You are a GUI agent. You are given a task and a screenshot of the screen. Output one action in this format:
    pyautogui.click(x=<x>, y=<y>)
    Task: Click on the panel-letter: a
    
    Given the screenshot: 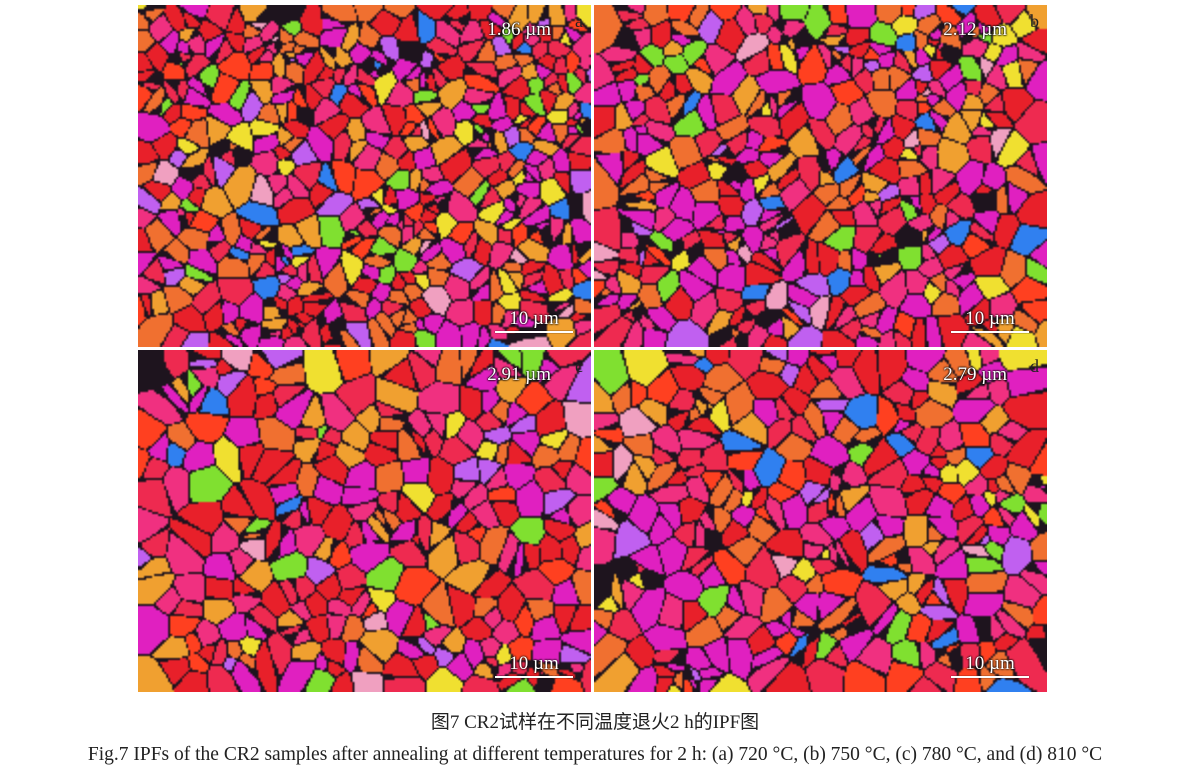 What is the action you would take?
    pyautogui.click(x=579, y=21)
    